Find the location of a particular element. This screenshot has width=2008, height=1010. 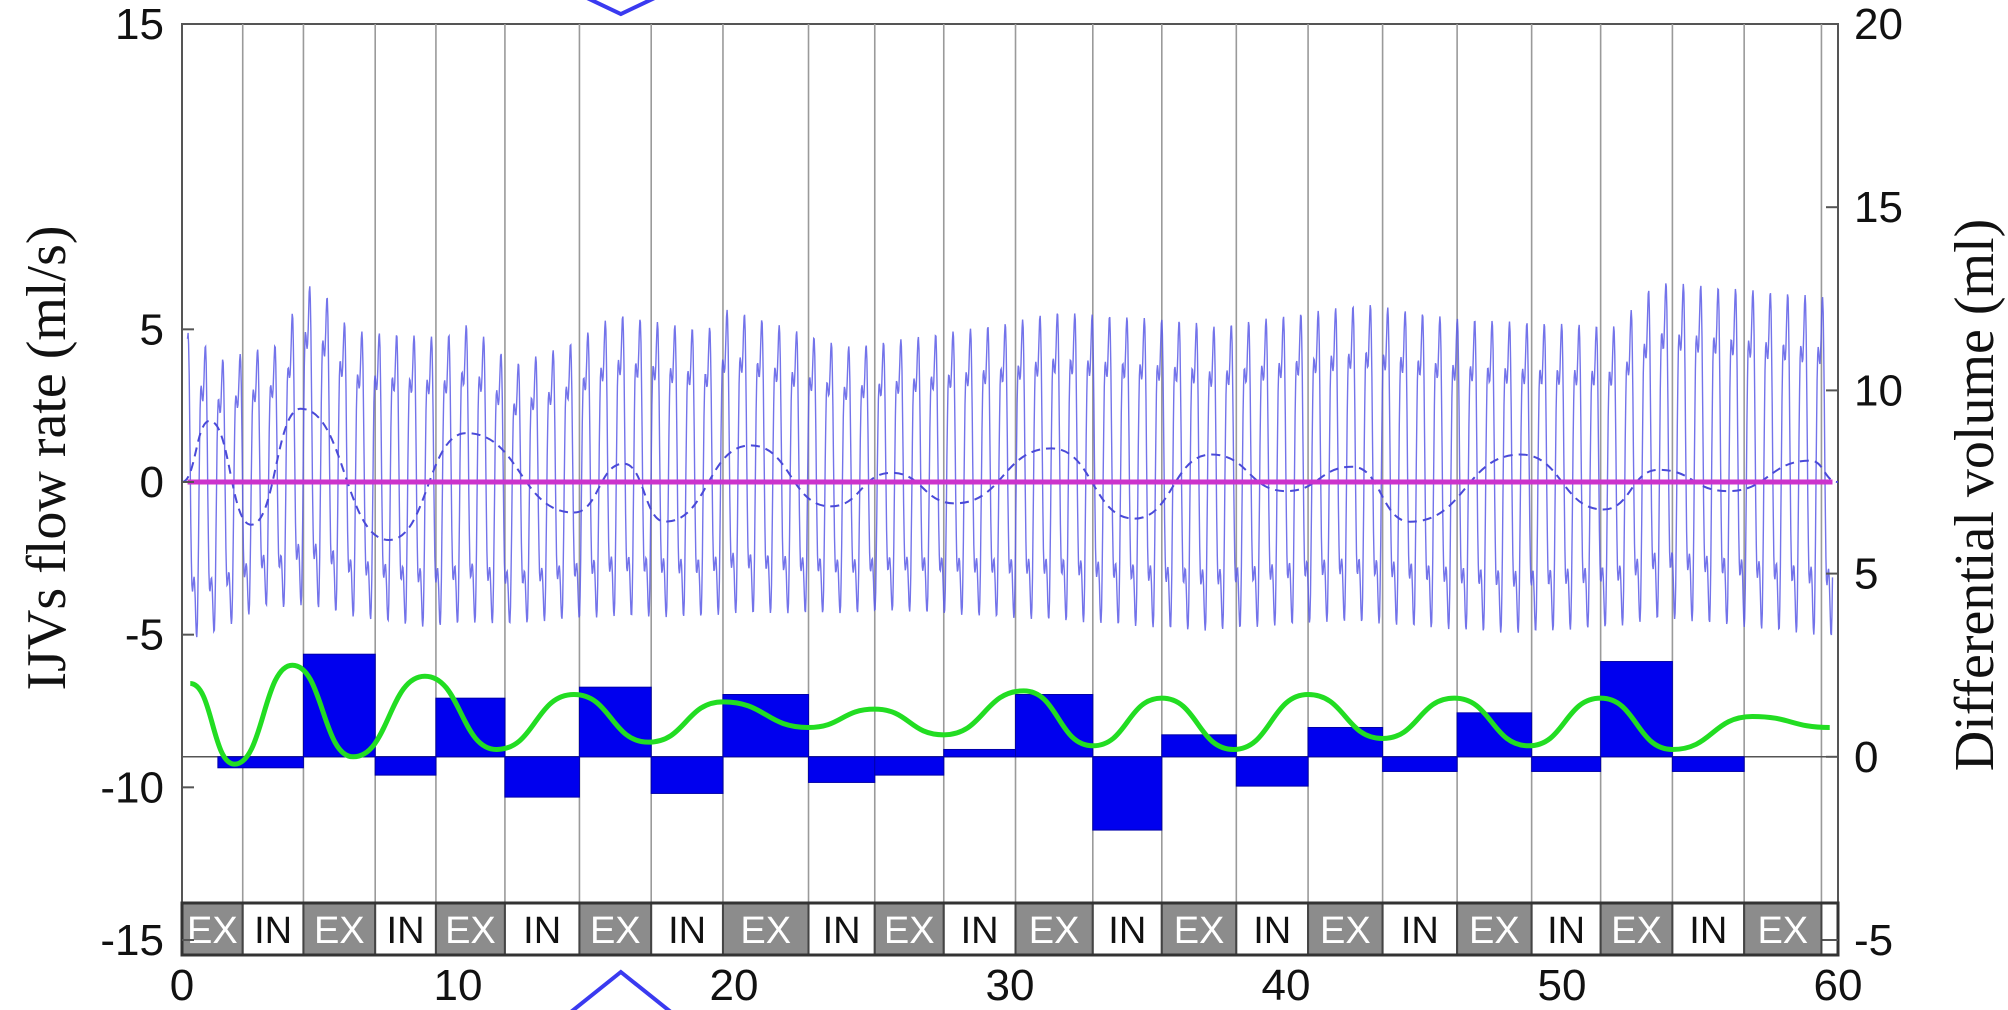

y-tick-label-left: -5 is located at coordinates (144, 635).